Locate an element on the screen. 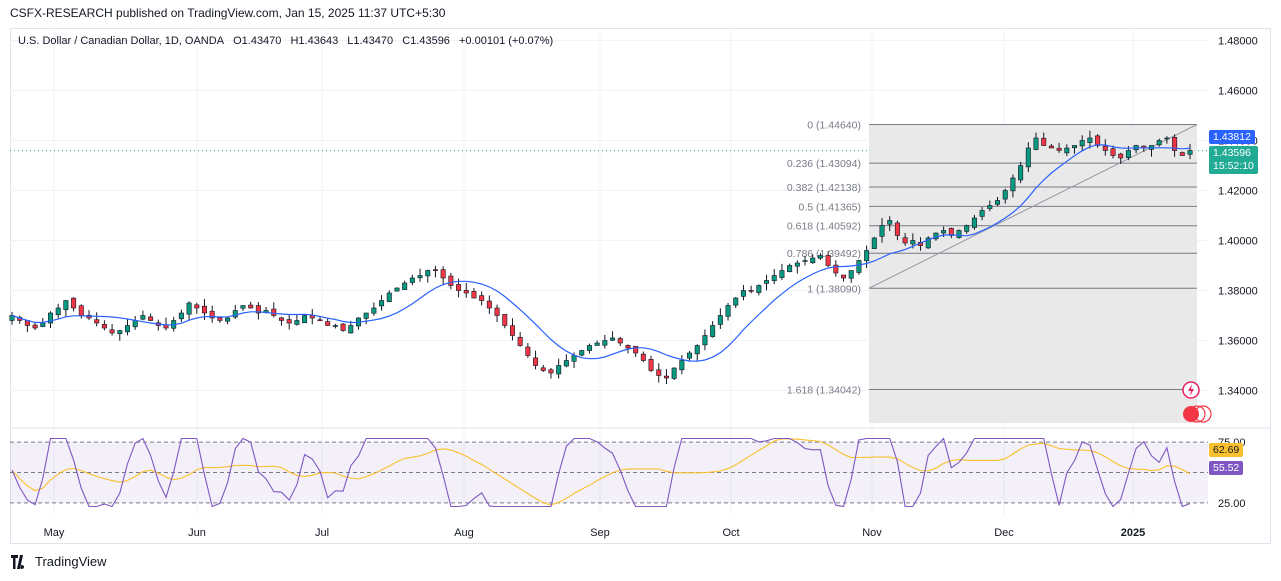  symbol-name: U.S. Dollar / Canadian Dollar, 1D, OANDA is located at coordinates (121, 41).